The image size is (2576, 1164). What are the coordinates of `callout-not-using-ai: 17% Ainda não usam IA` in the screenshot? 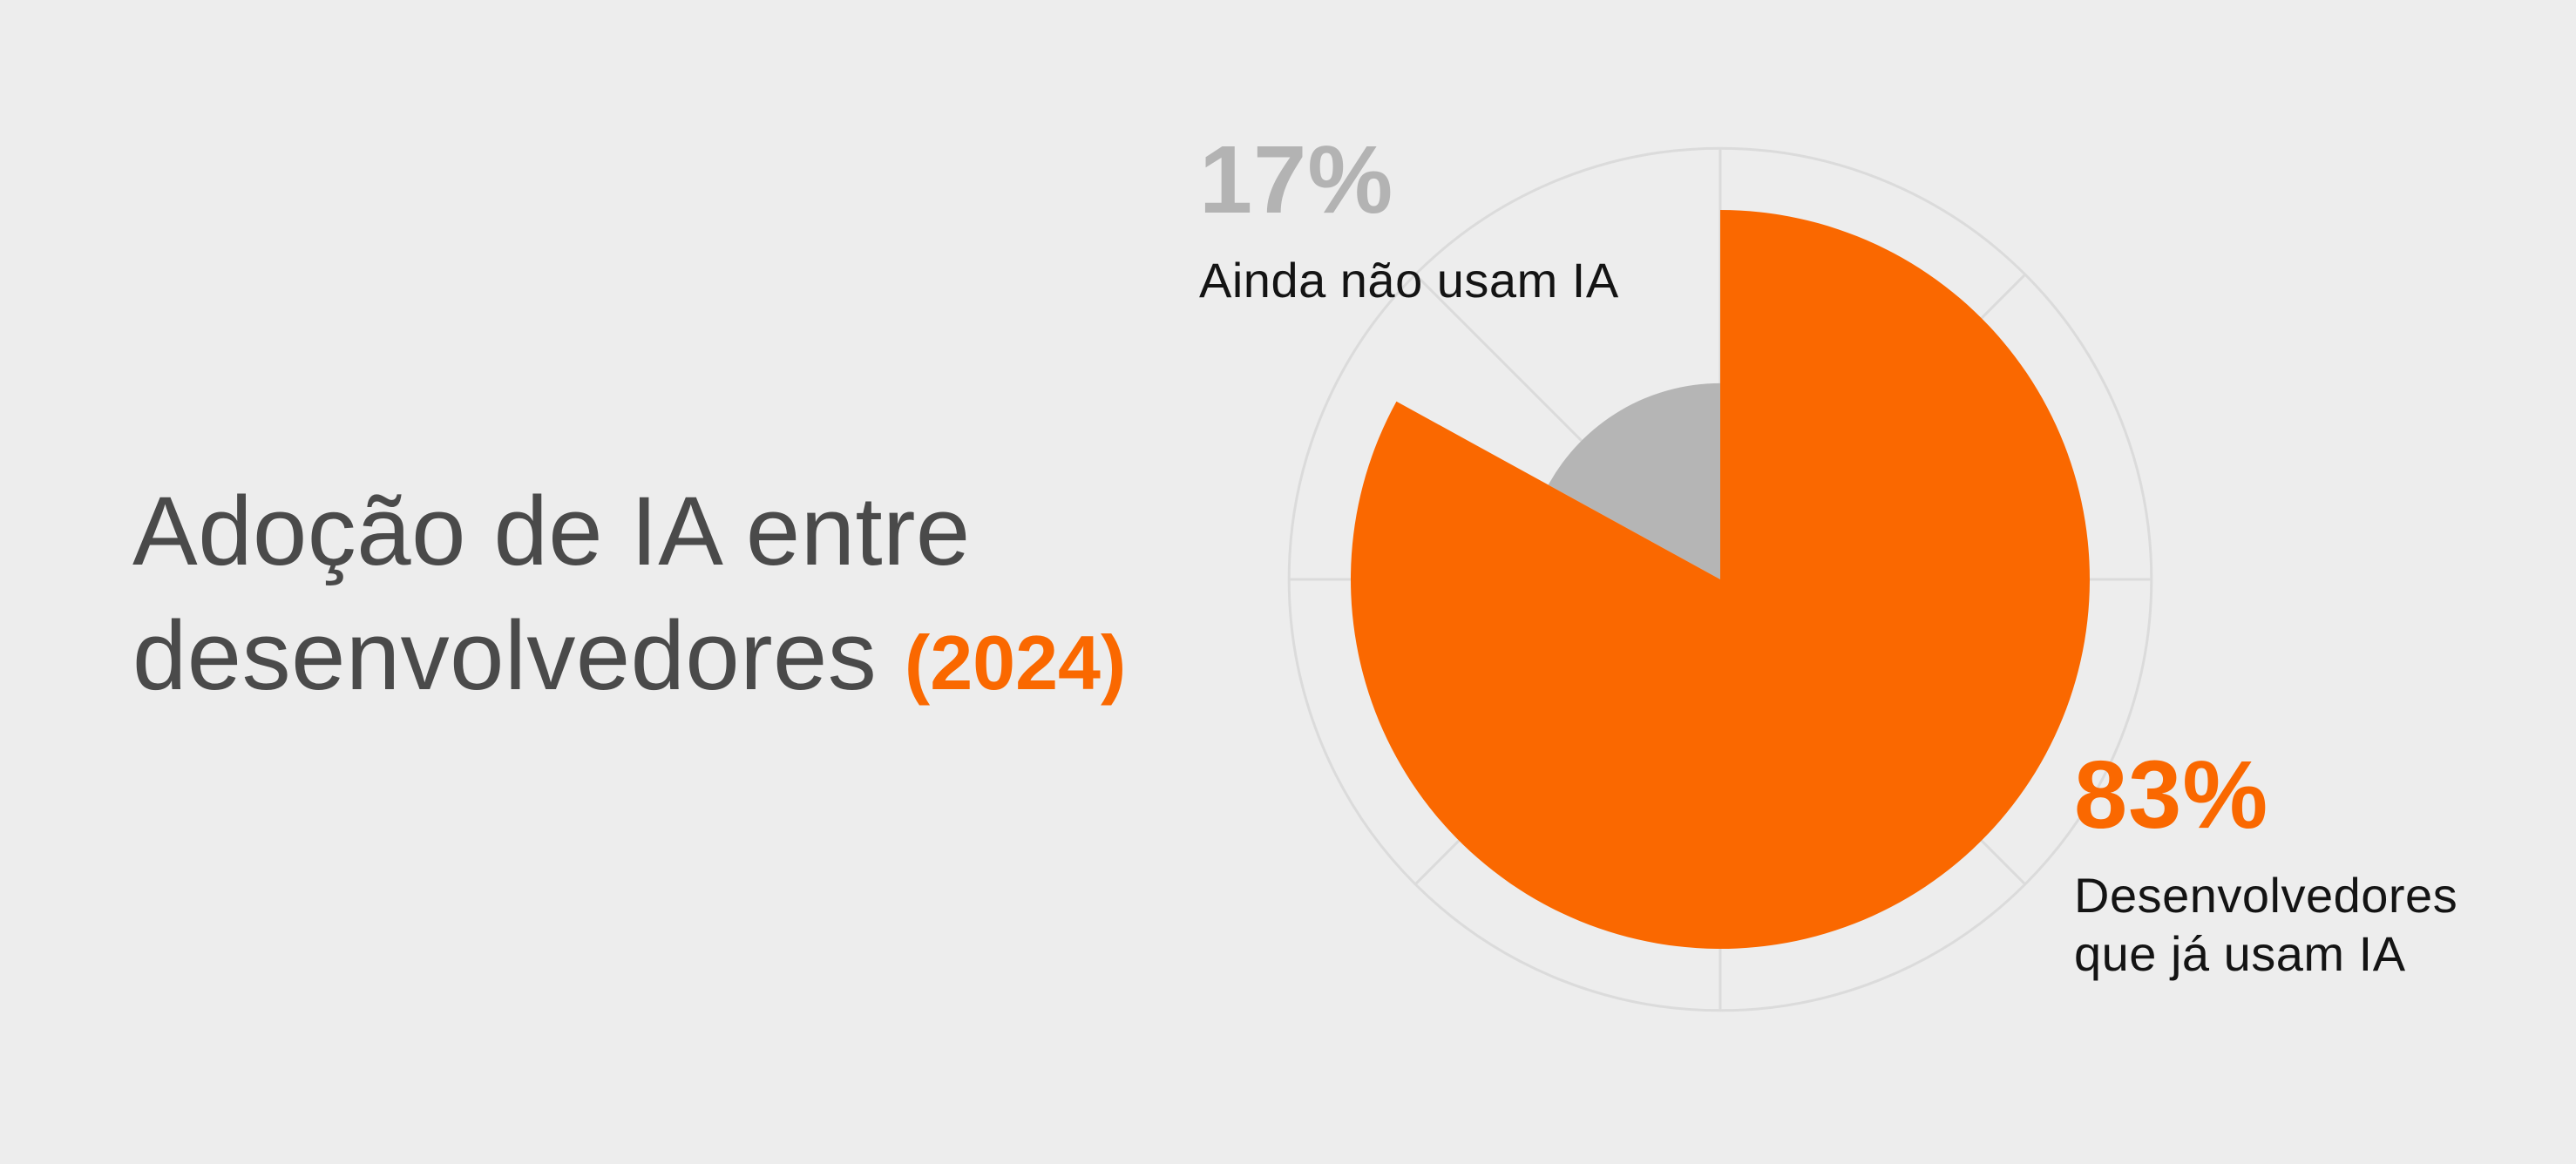 It's located at (1409, 220).